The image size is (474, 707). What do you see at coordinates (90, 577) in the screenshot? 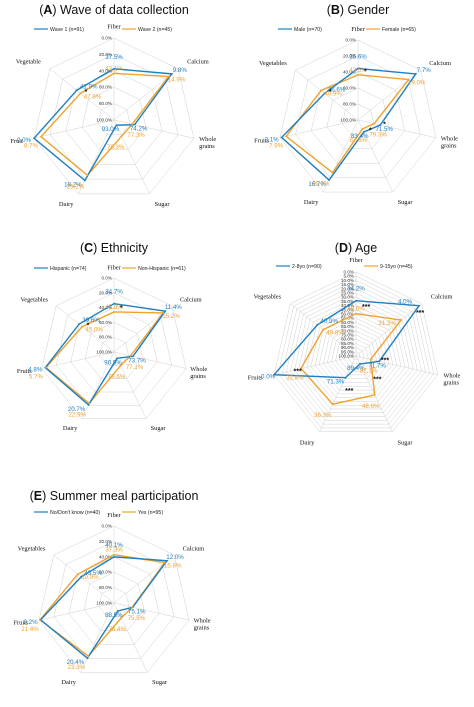
I see `data-label: 39.9%` at bounding box center [90, 577].